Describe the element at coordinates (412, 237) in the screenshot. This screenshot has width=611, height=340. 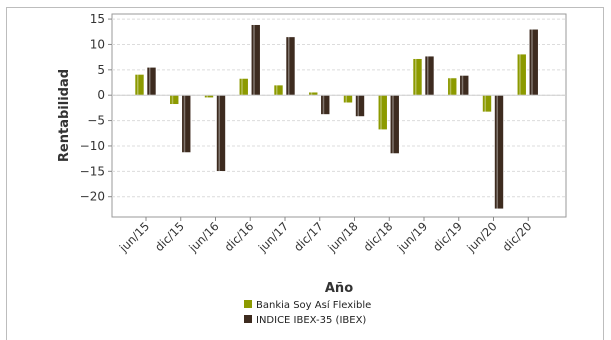
I see `x-tick-label: jun/19` at that location.